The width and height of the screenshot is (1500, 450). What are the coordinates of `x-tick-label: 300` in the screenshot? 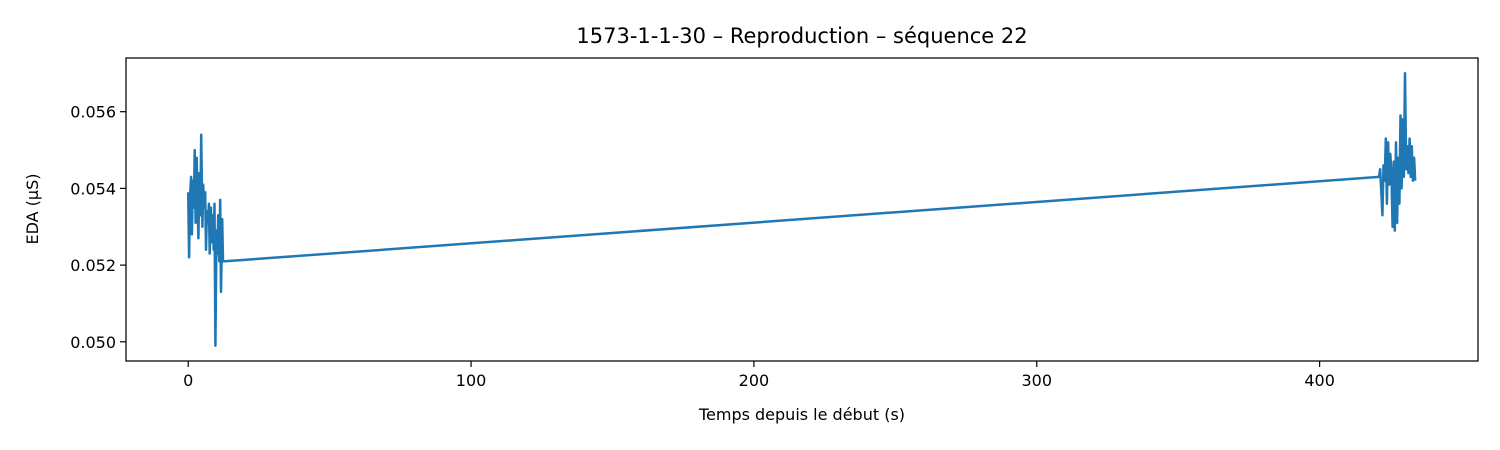 It's located at (1036, 380).